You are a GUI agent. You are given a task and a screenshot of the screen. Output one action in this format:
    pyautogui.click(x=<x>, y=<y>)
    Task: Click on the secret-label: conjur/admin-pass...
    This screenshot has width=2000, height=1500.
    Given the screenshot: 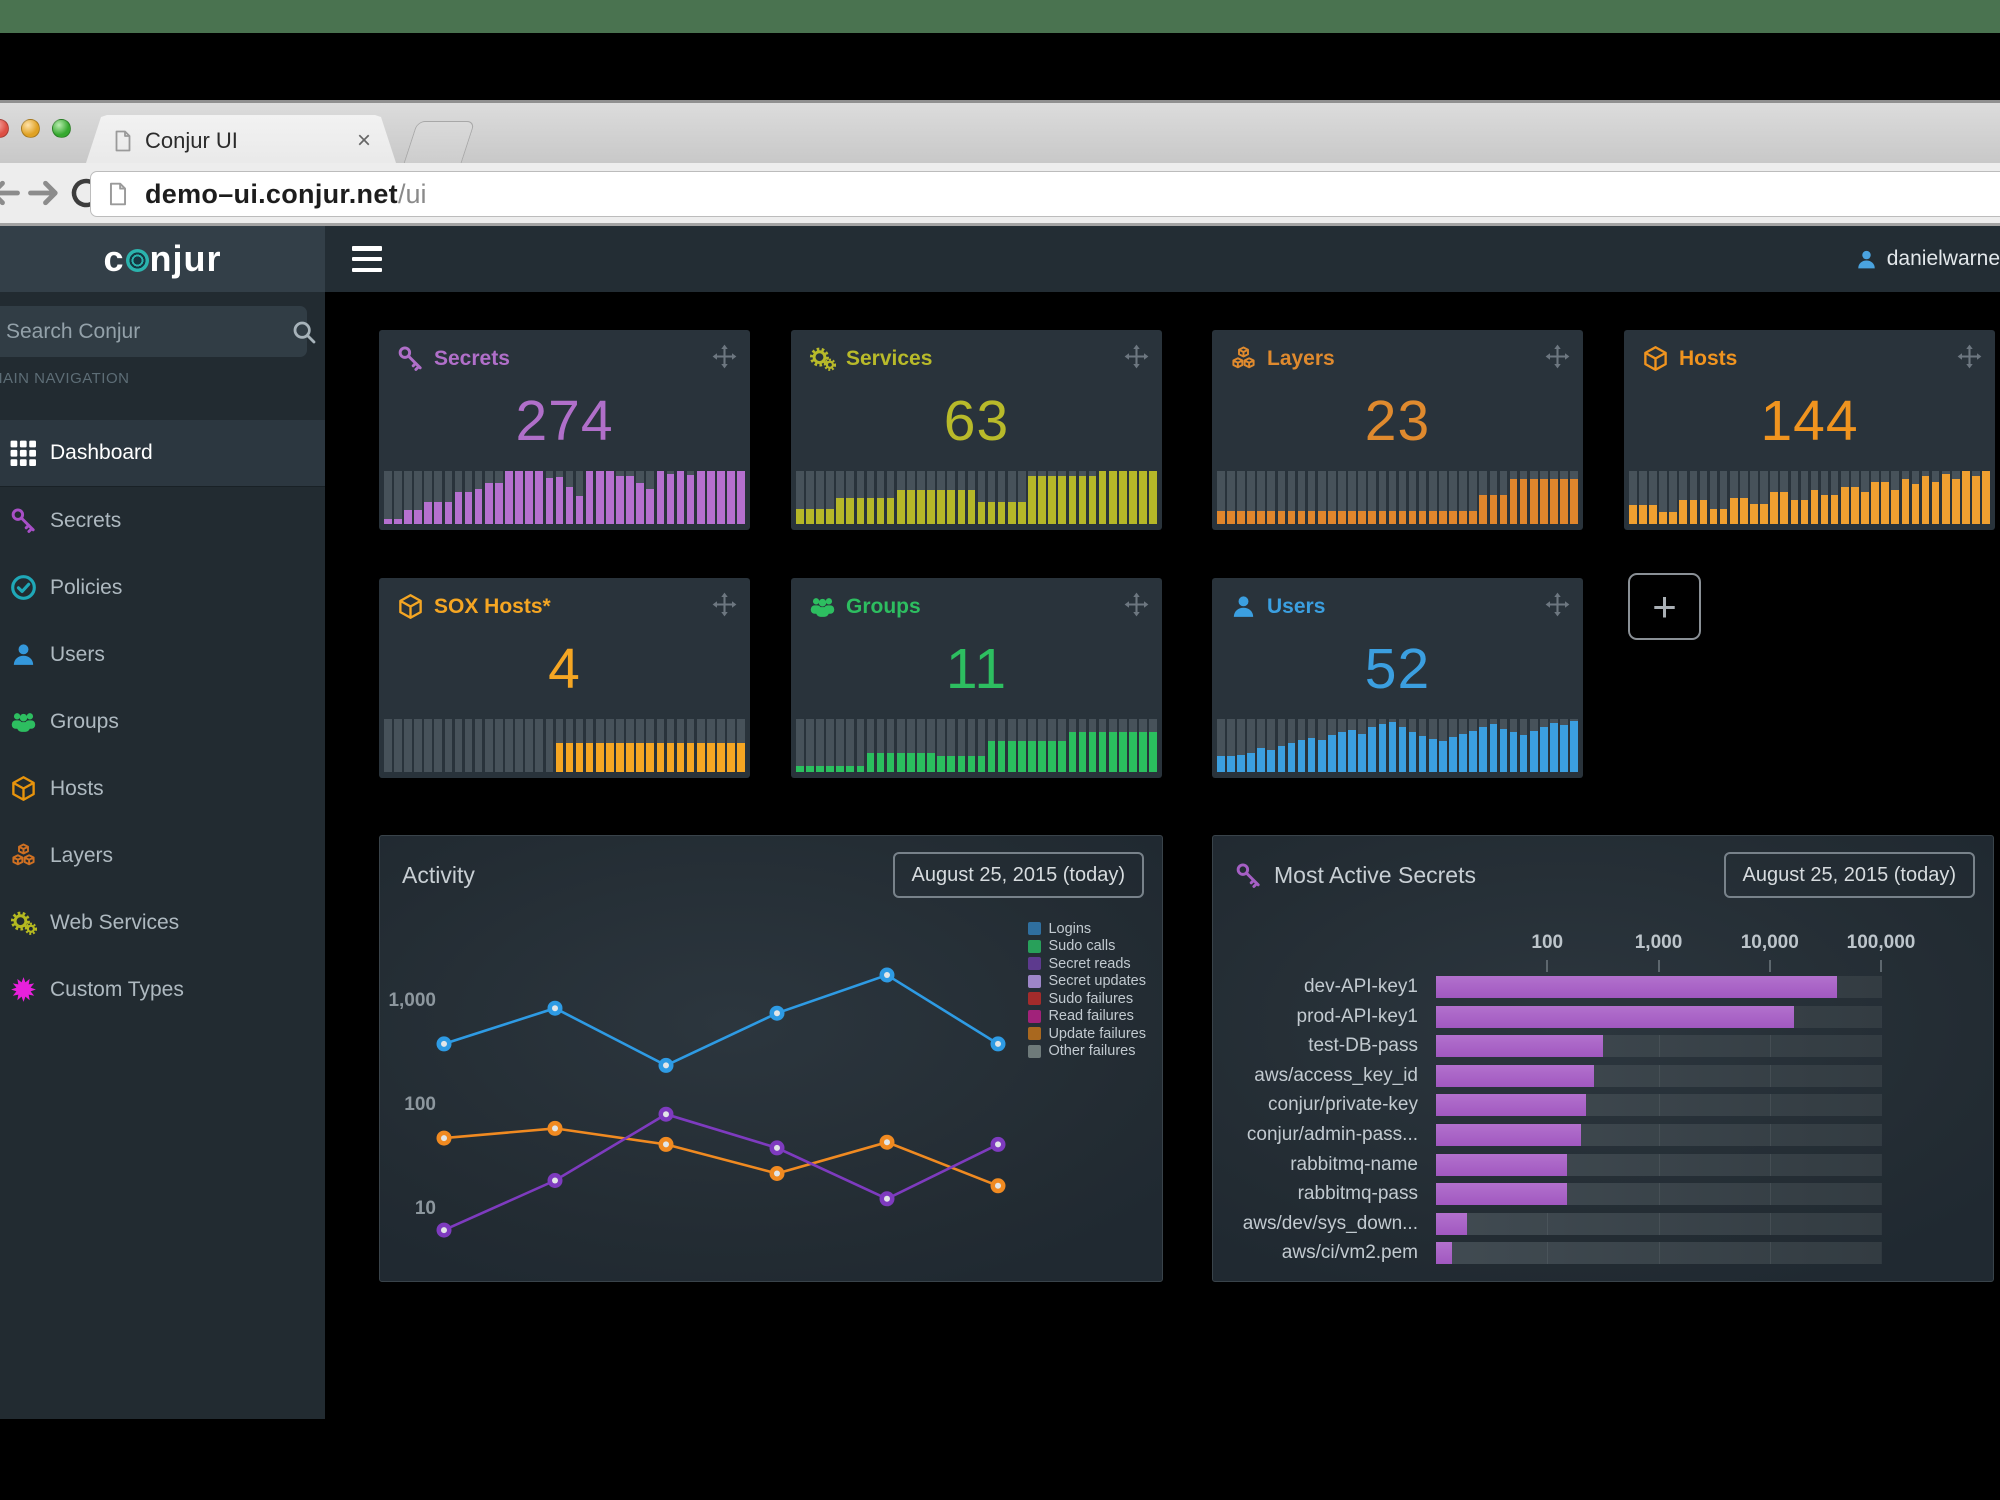 What is the action you would take?
    pyautogui.click(x=1332, y=1134)
    